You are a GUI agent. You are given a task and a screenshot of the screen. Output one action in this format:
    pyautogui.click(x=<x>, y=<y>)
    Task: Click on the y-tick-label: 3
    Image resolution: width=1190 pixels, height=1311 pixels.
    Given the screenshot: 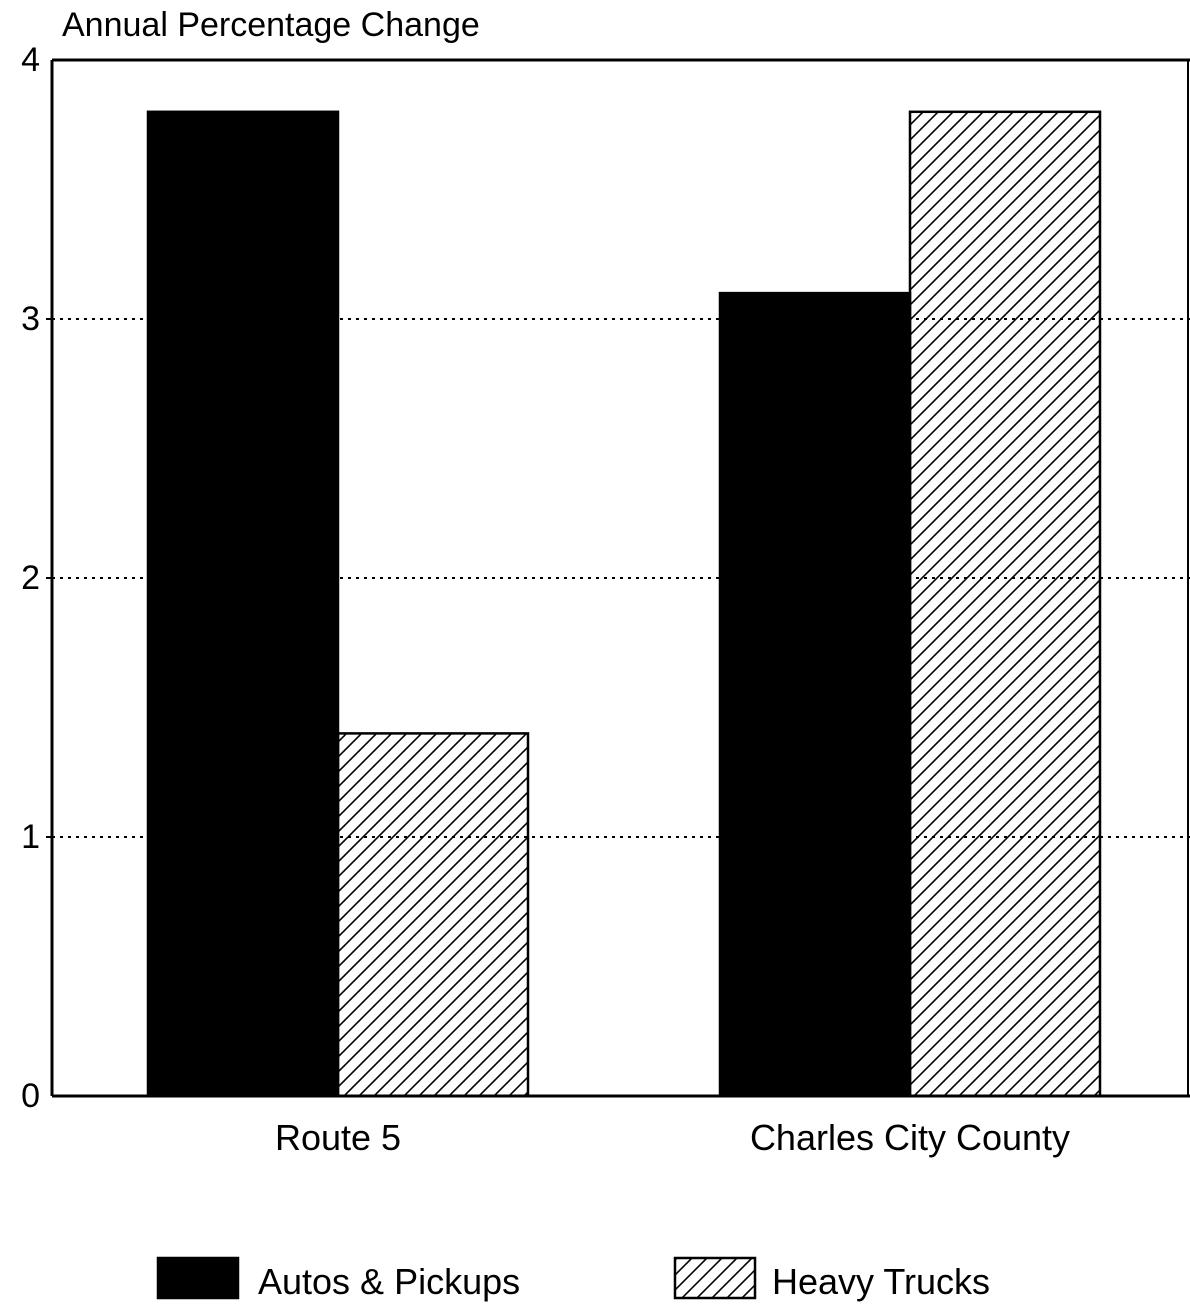 What is the action you would take?
    pyautogui.click(x=30, y=319)
    